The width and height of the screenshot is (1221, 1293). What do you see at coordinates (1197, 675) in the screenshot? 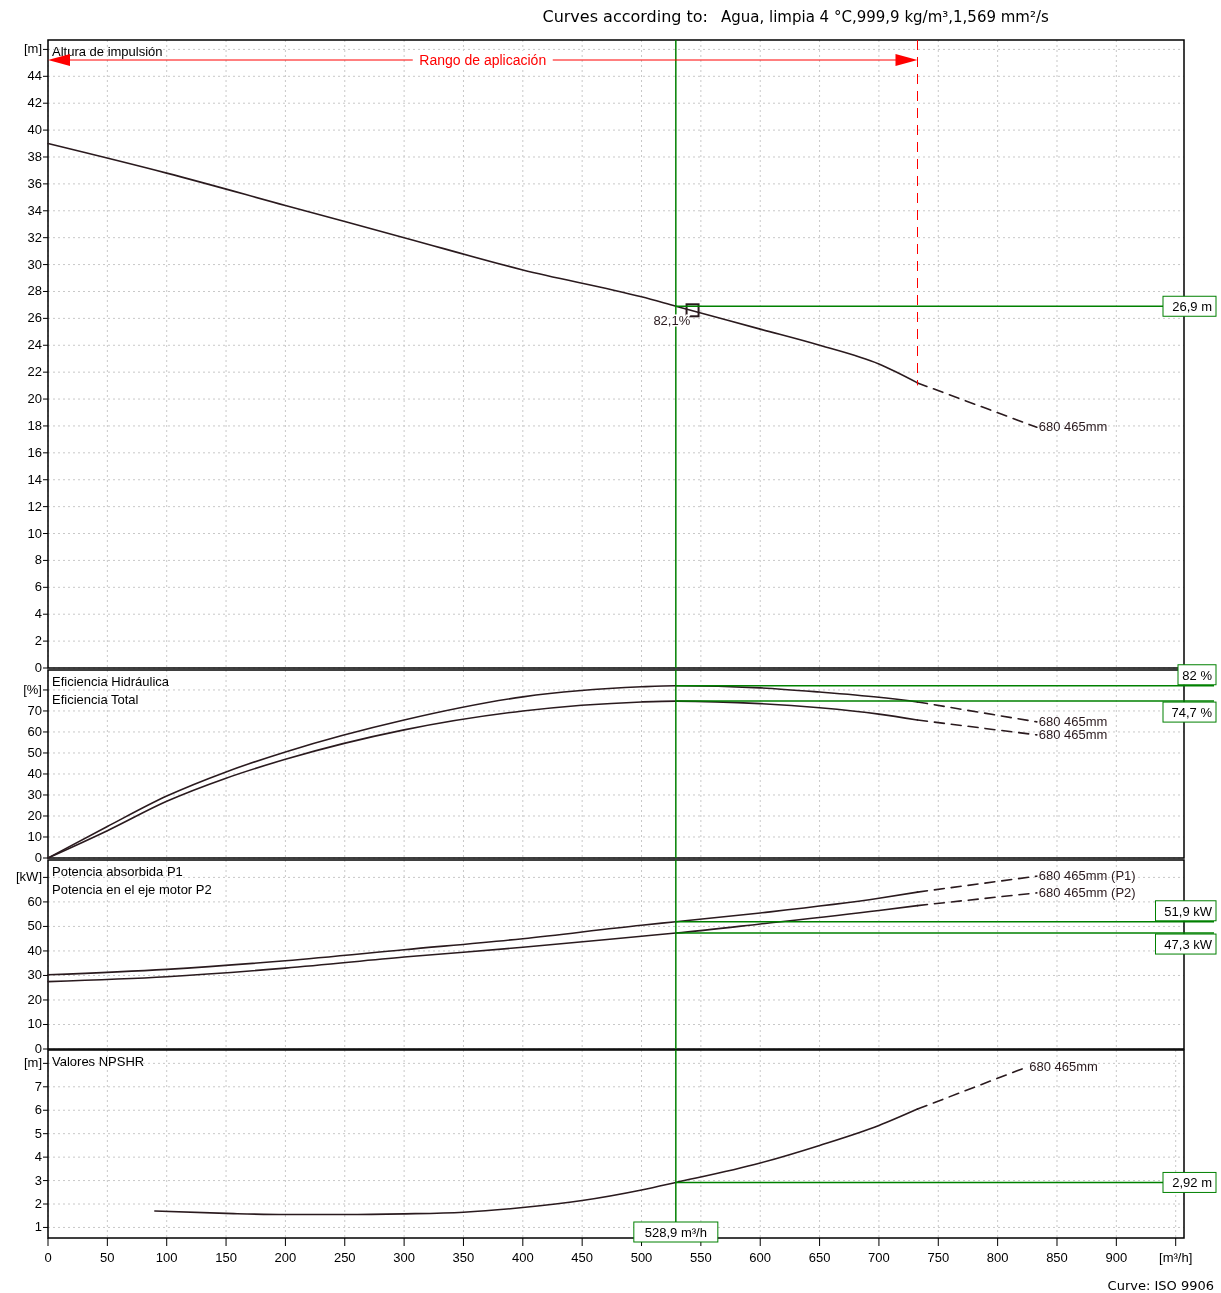
I see `ref-line-label: 82 %` at bounding box center [1197, 675].